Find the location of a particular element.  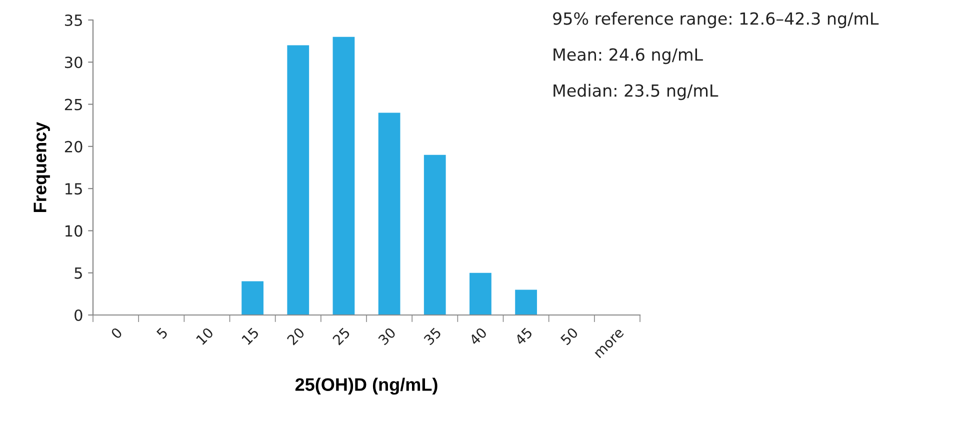

x-tick-label: 45 is located at coordinates (523, 336).